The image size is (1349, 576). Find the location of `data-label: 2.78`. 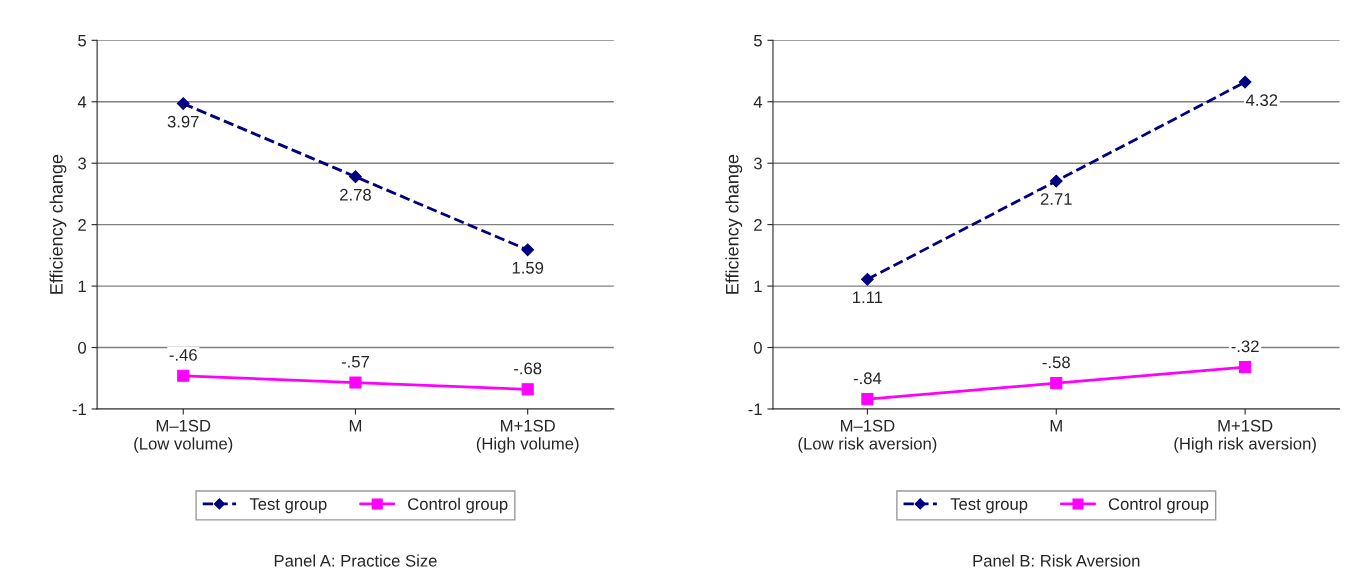

data-label: 2.78 is located at coordinates (355, 194).